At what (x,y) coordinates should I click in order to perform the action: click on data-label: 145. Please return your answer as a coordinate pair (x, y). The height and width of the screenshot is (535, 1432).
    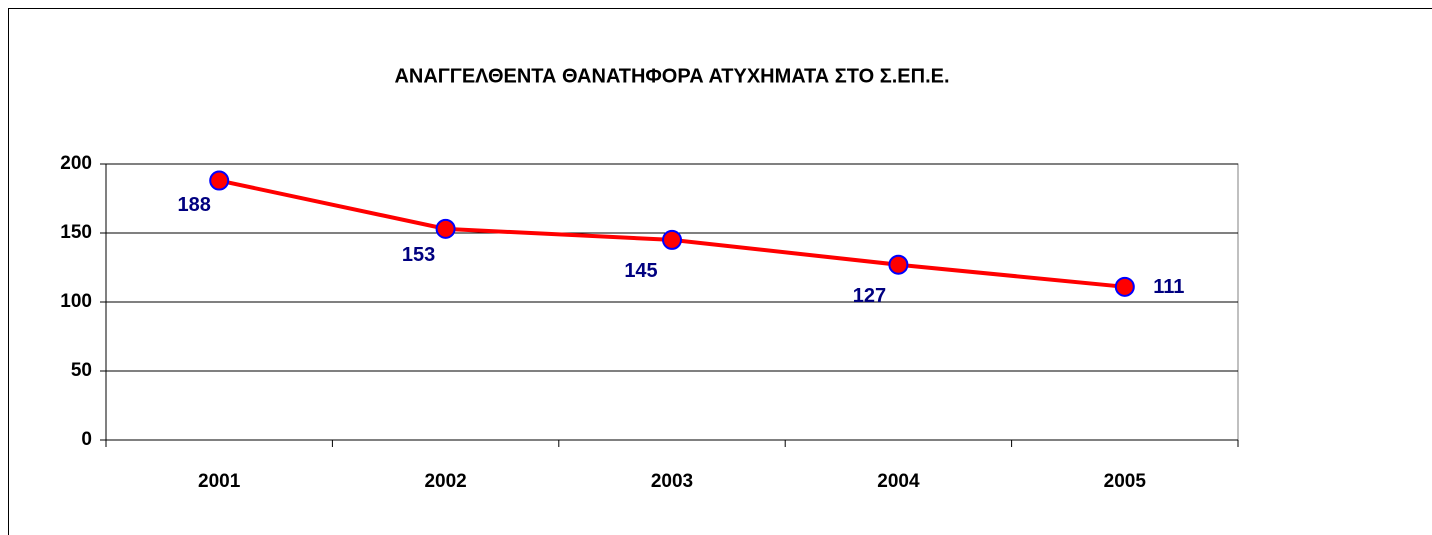
    Looking at the image, I should click on (640, 271).